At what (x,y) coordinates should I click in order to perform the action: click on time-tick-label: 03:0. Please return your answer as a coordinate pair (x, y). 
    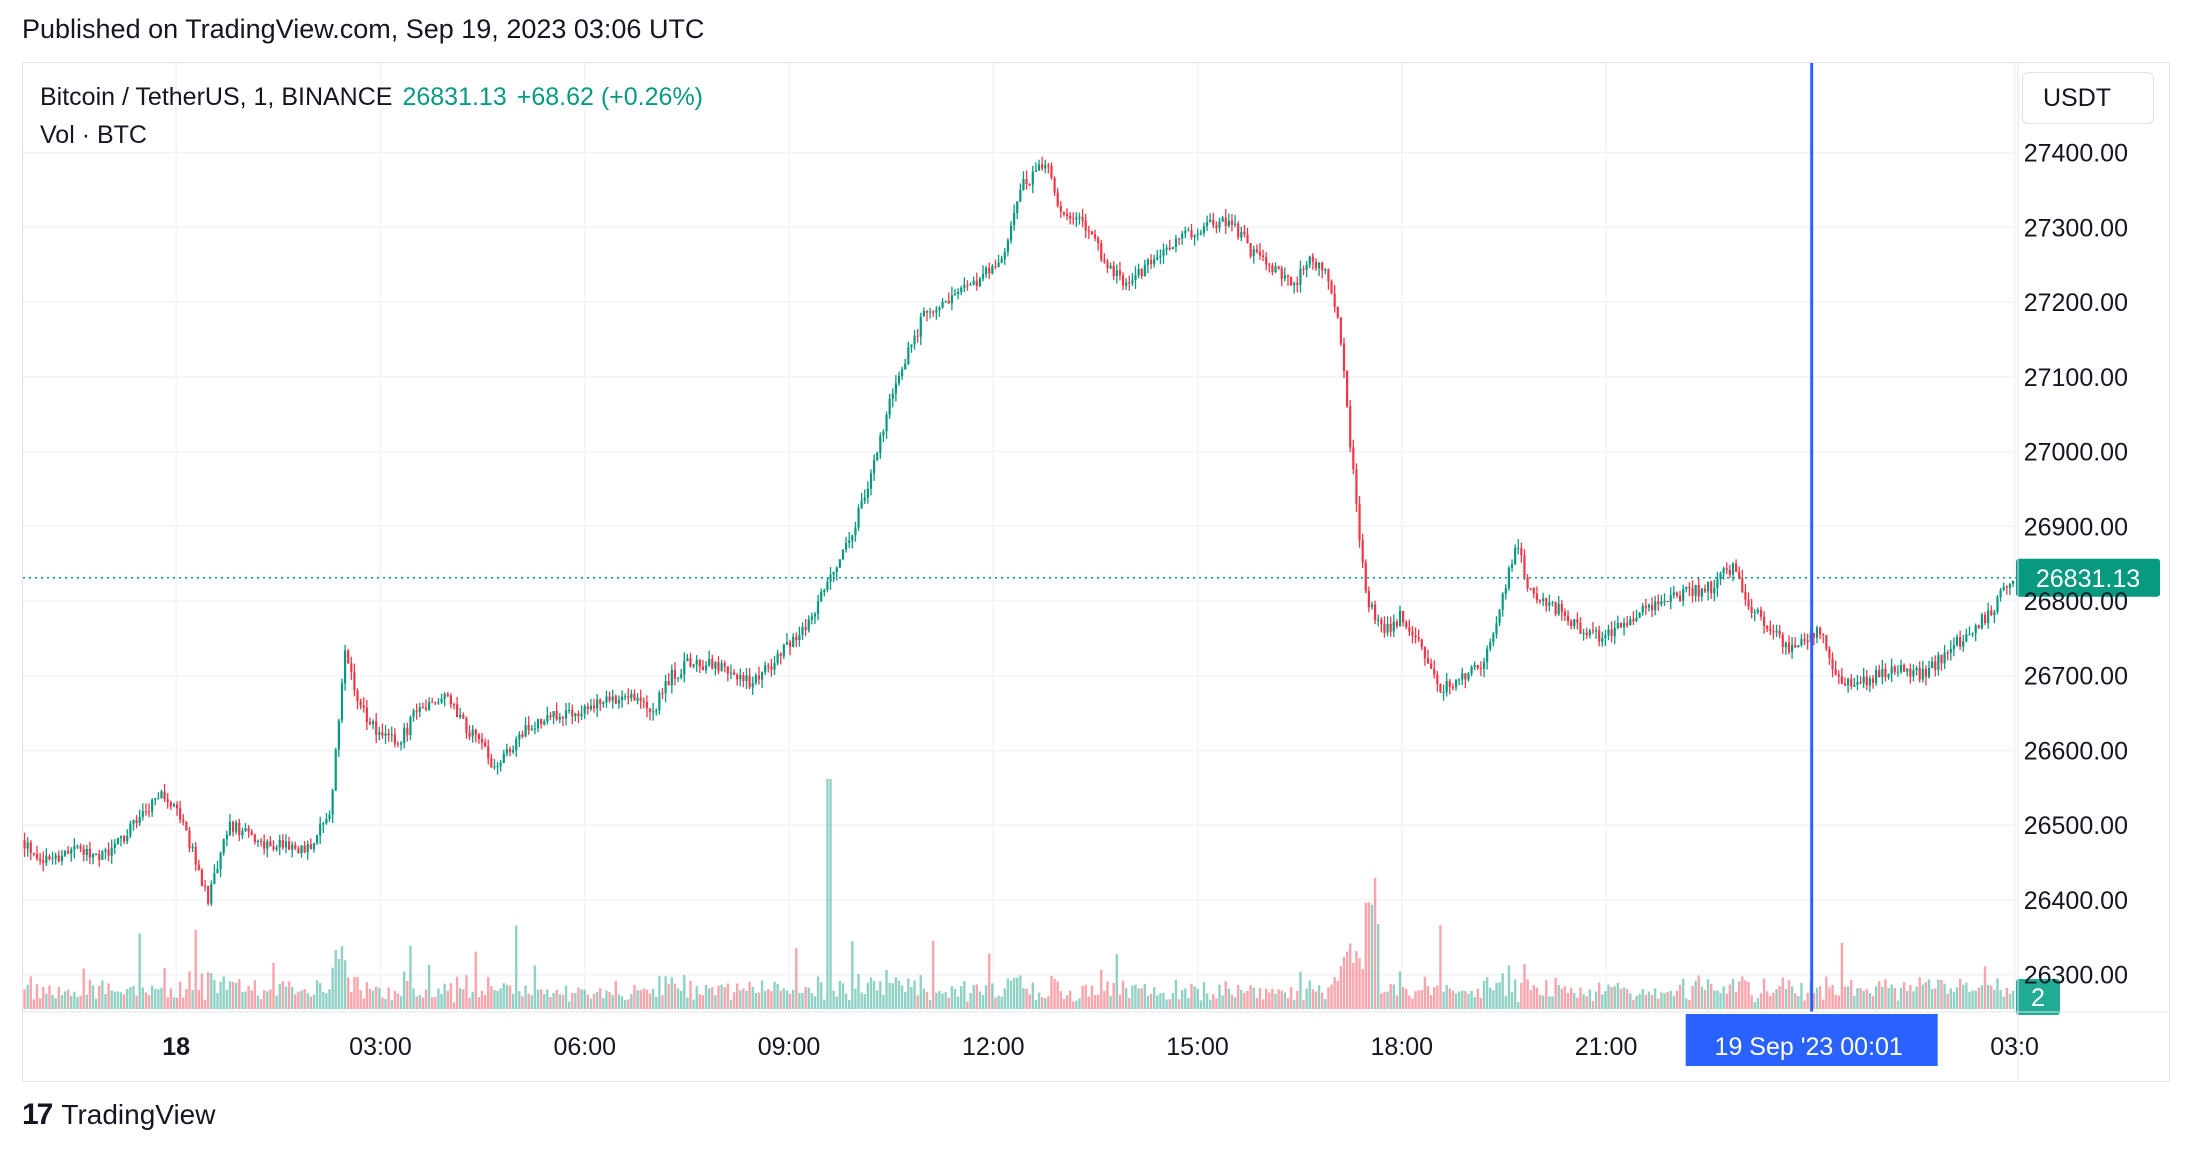
    Looking at the image, I should click on (2014, 1047).